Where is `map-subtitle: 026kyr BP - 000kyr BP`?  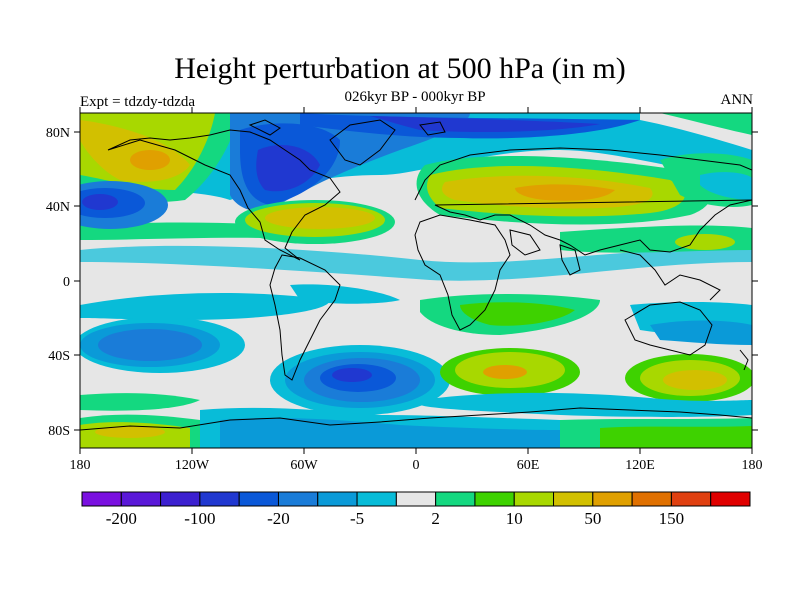 map-subtitle: 026kyr BP - 000kyr BP is located at coordinates (415, 97).